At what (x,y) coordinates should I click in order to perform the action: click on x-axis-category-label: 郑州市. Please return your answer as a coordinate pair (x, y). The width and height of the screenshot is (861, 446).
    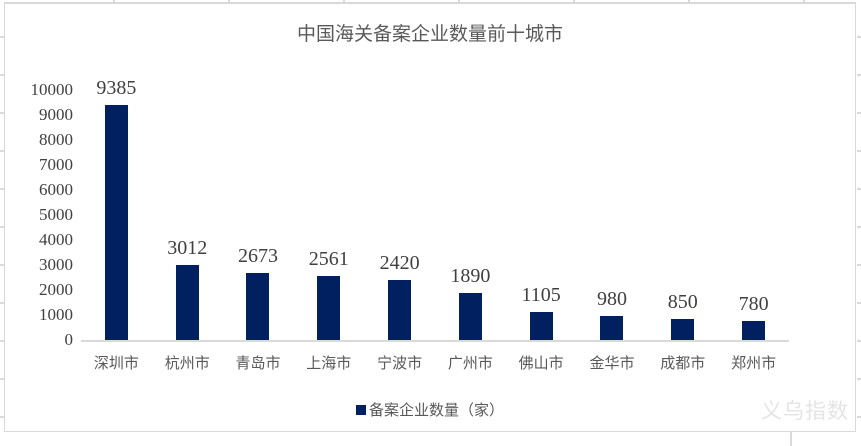
    Looking at the image, I should click on (754, 363).